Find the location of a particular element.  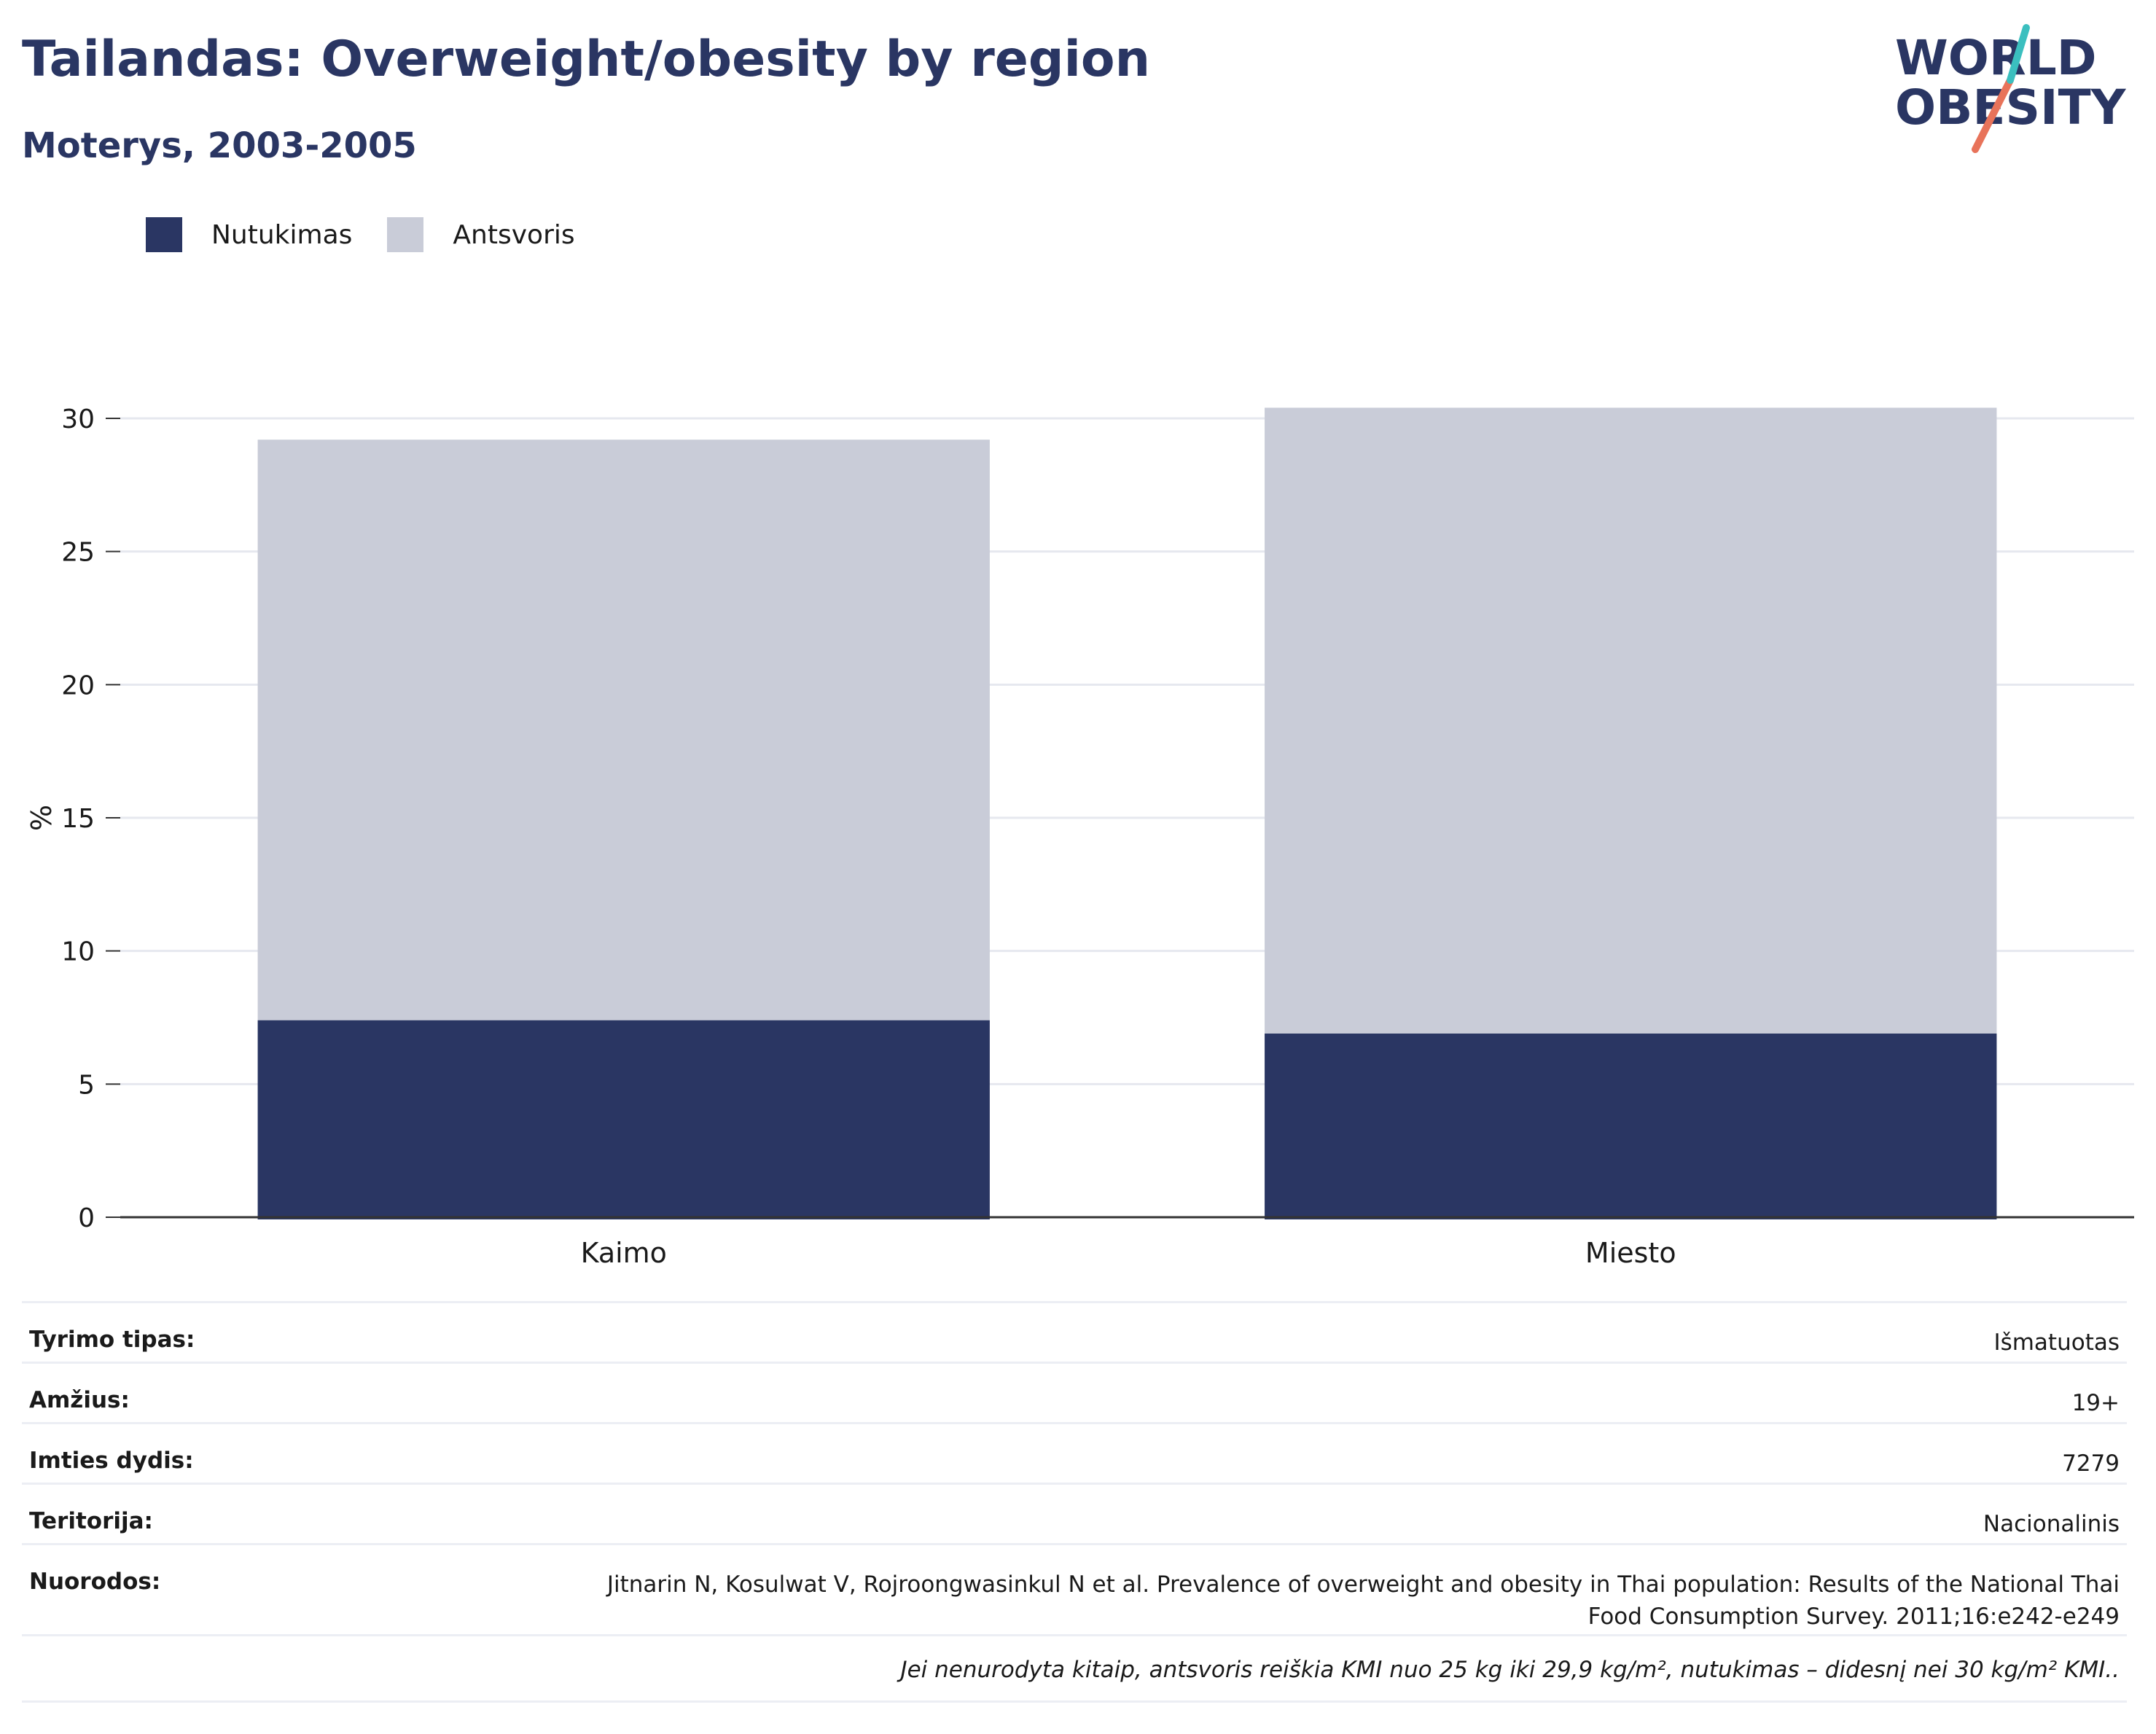

y-tick-label: 15 is located at coordinates (78, 819).